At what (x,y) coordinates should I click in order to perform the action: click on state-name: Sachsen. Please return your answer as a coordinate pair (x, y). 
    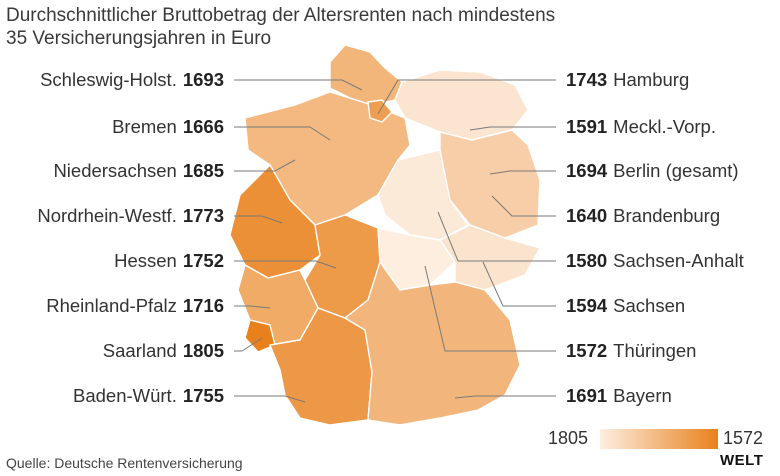
    Looking at the image, I should click on (649, 305).